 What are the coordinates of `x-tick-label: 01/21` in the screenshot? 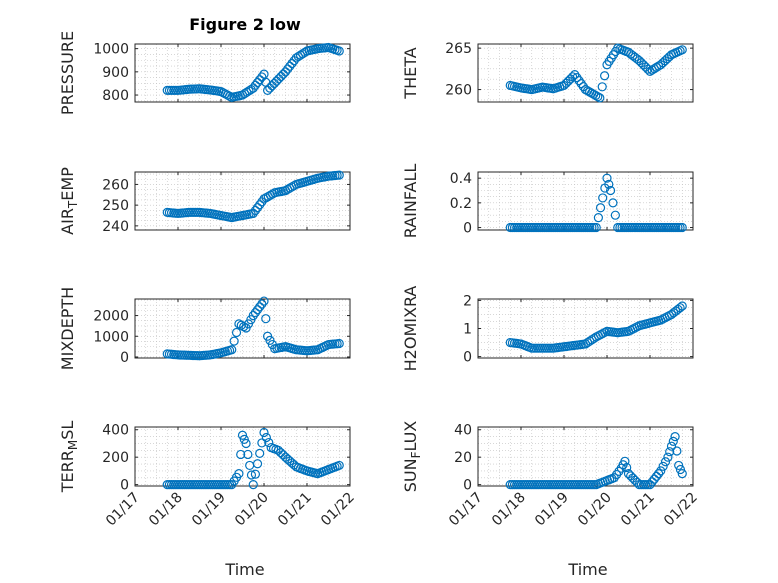 It's located at (638, 510).